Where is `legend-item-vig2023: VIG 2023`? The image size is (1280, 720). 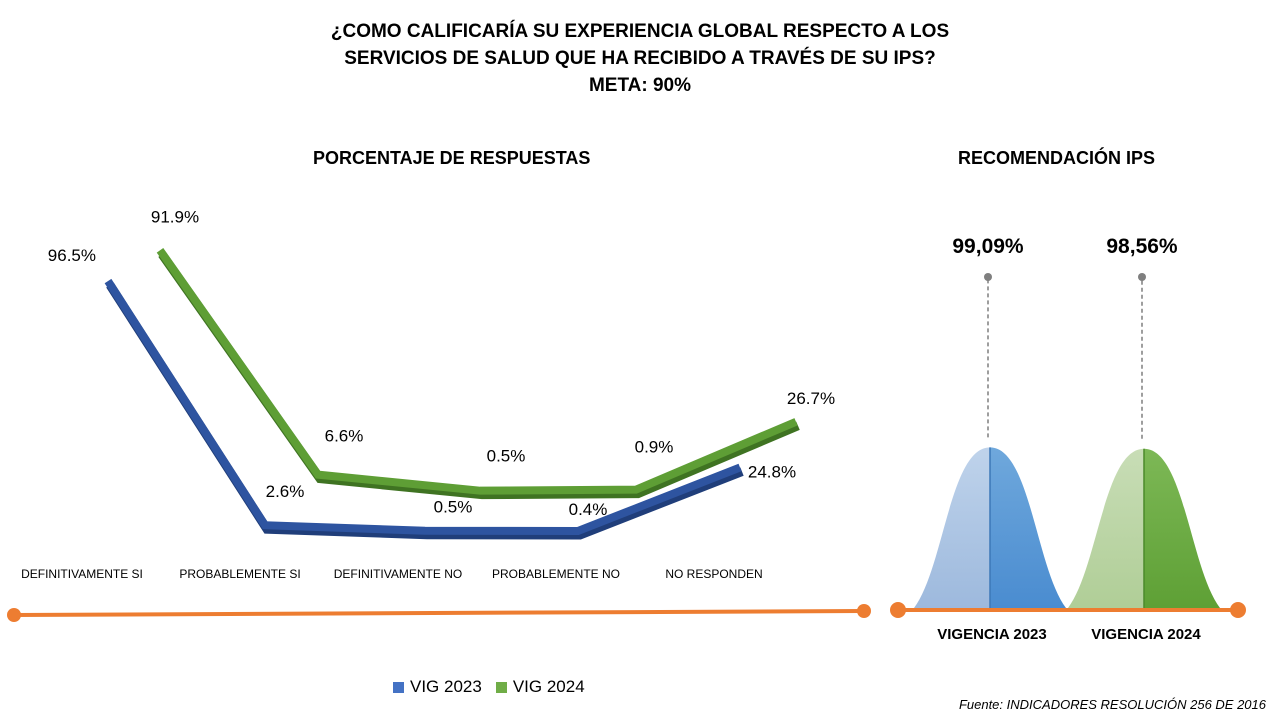 legend-item-vig2023: VIG 2023 is located at coordinates (437, 687).